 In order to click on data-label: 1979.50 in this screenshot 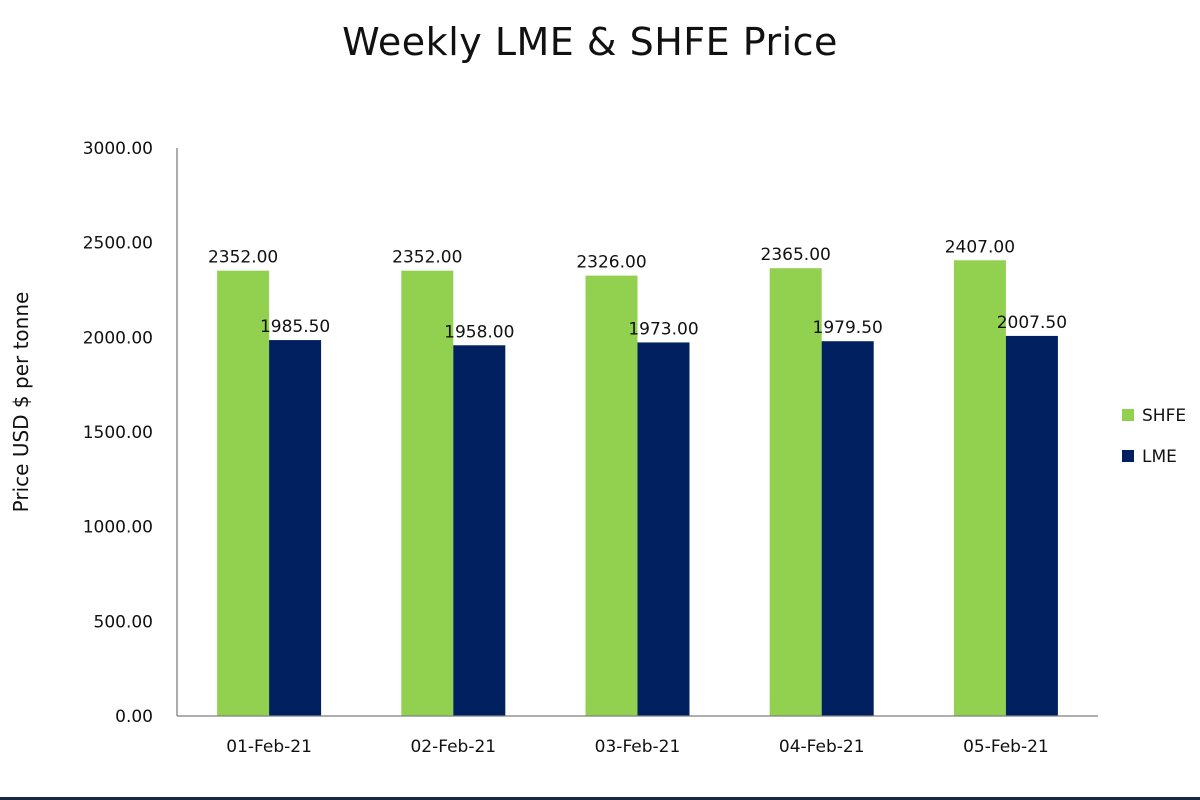, I will do `click(848, 328)`.